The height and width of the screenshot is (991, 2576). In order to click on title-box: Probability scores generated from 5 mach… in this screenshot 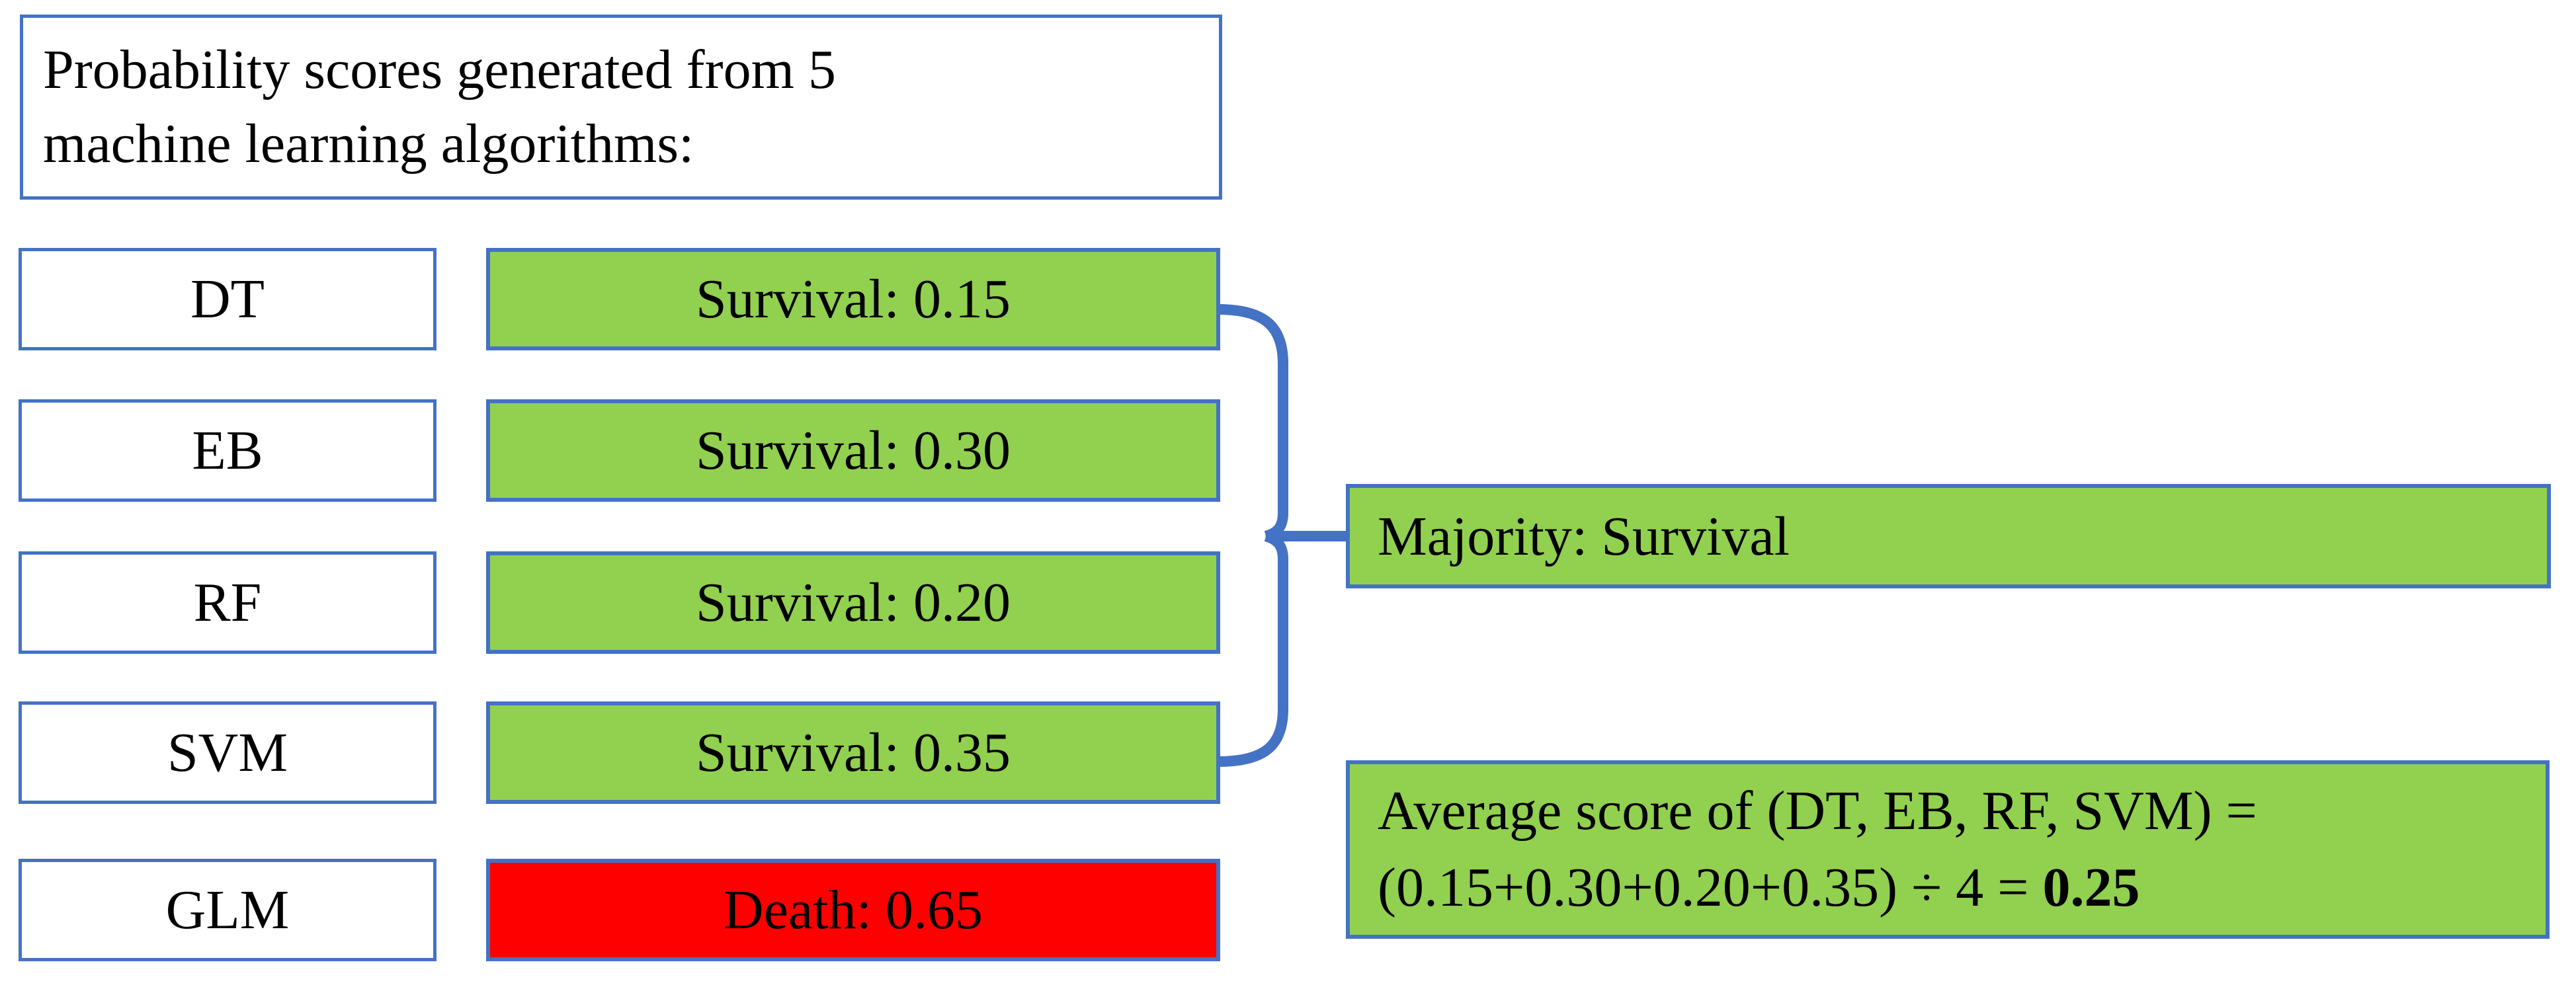, I will do `click(621, 108)`.